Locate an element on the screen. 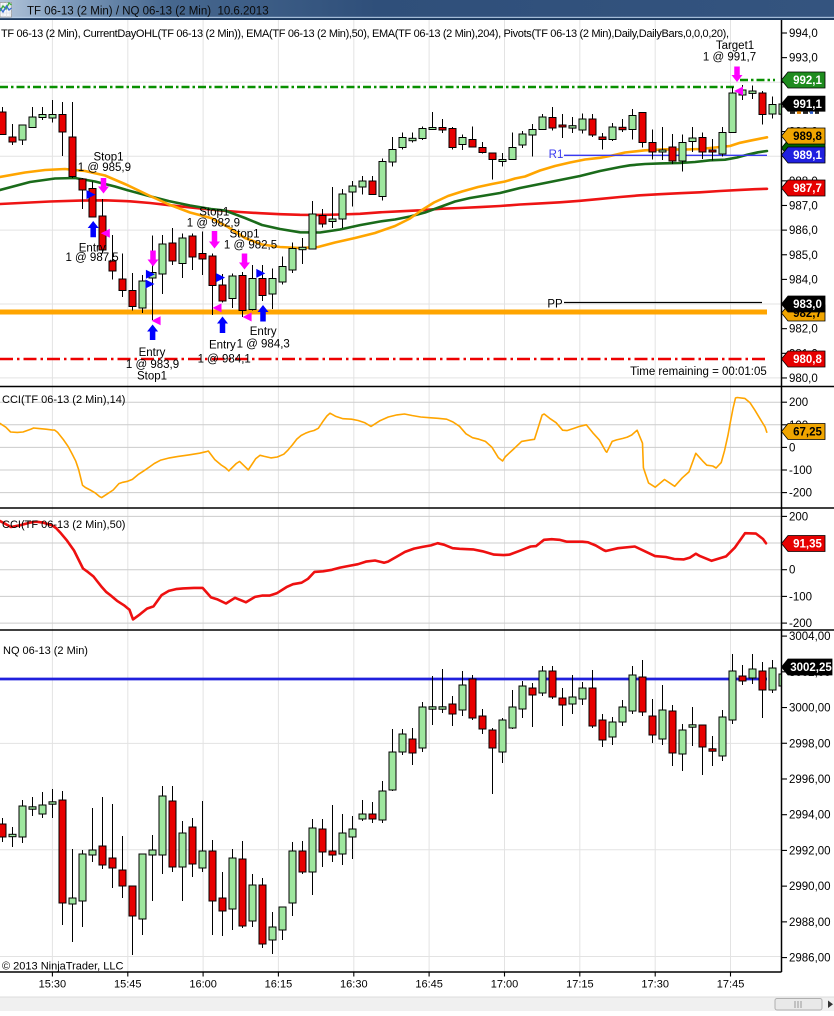  svg-text: 15:45 is located at coordinates (128, 985).